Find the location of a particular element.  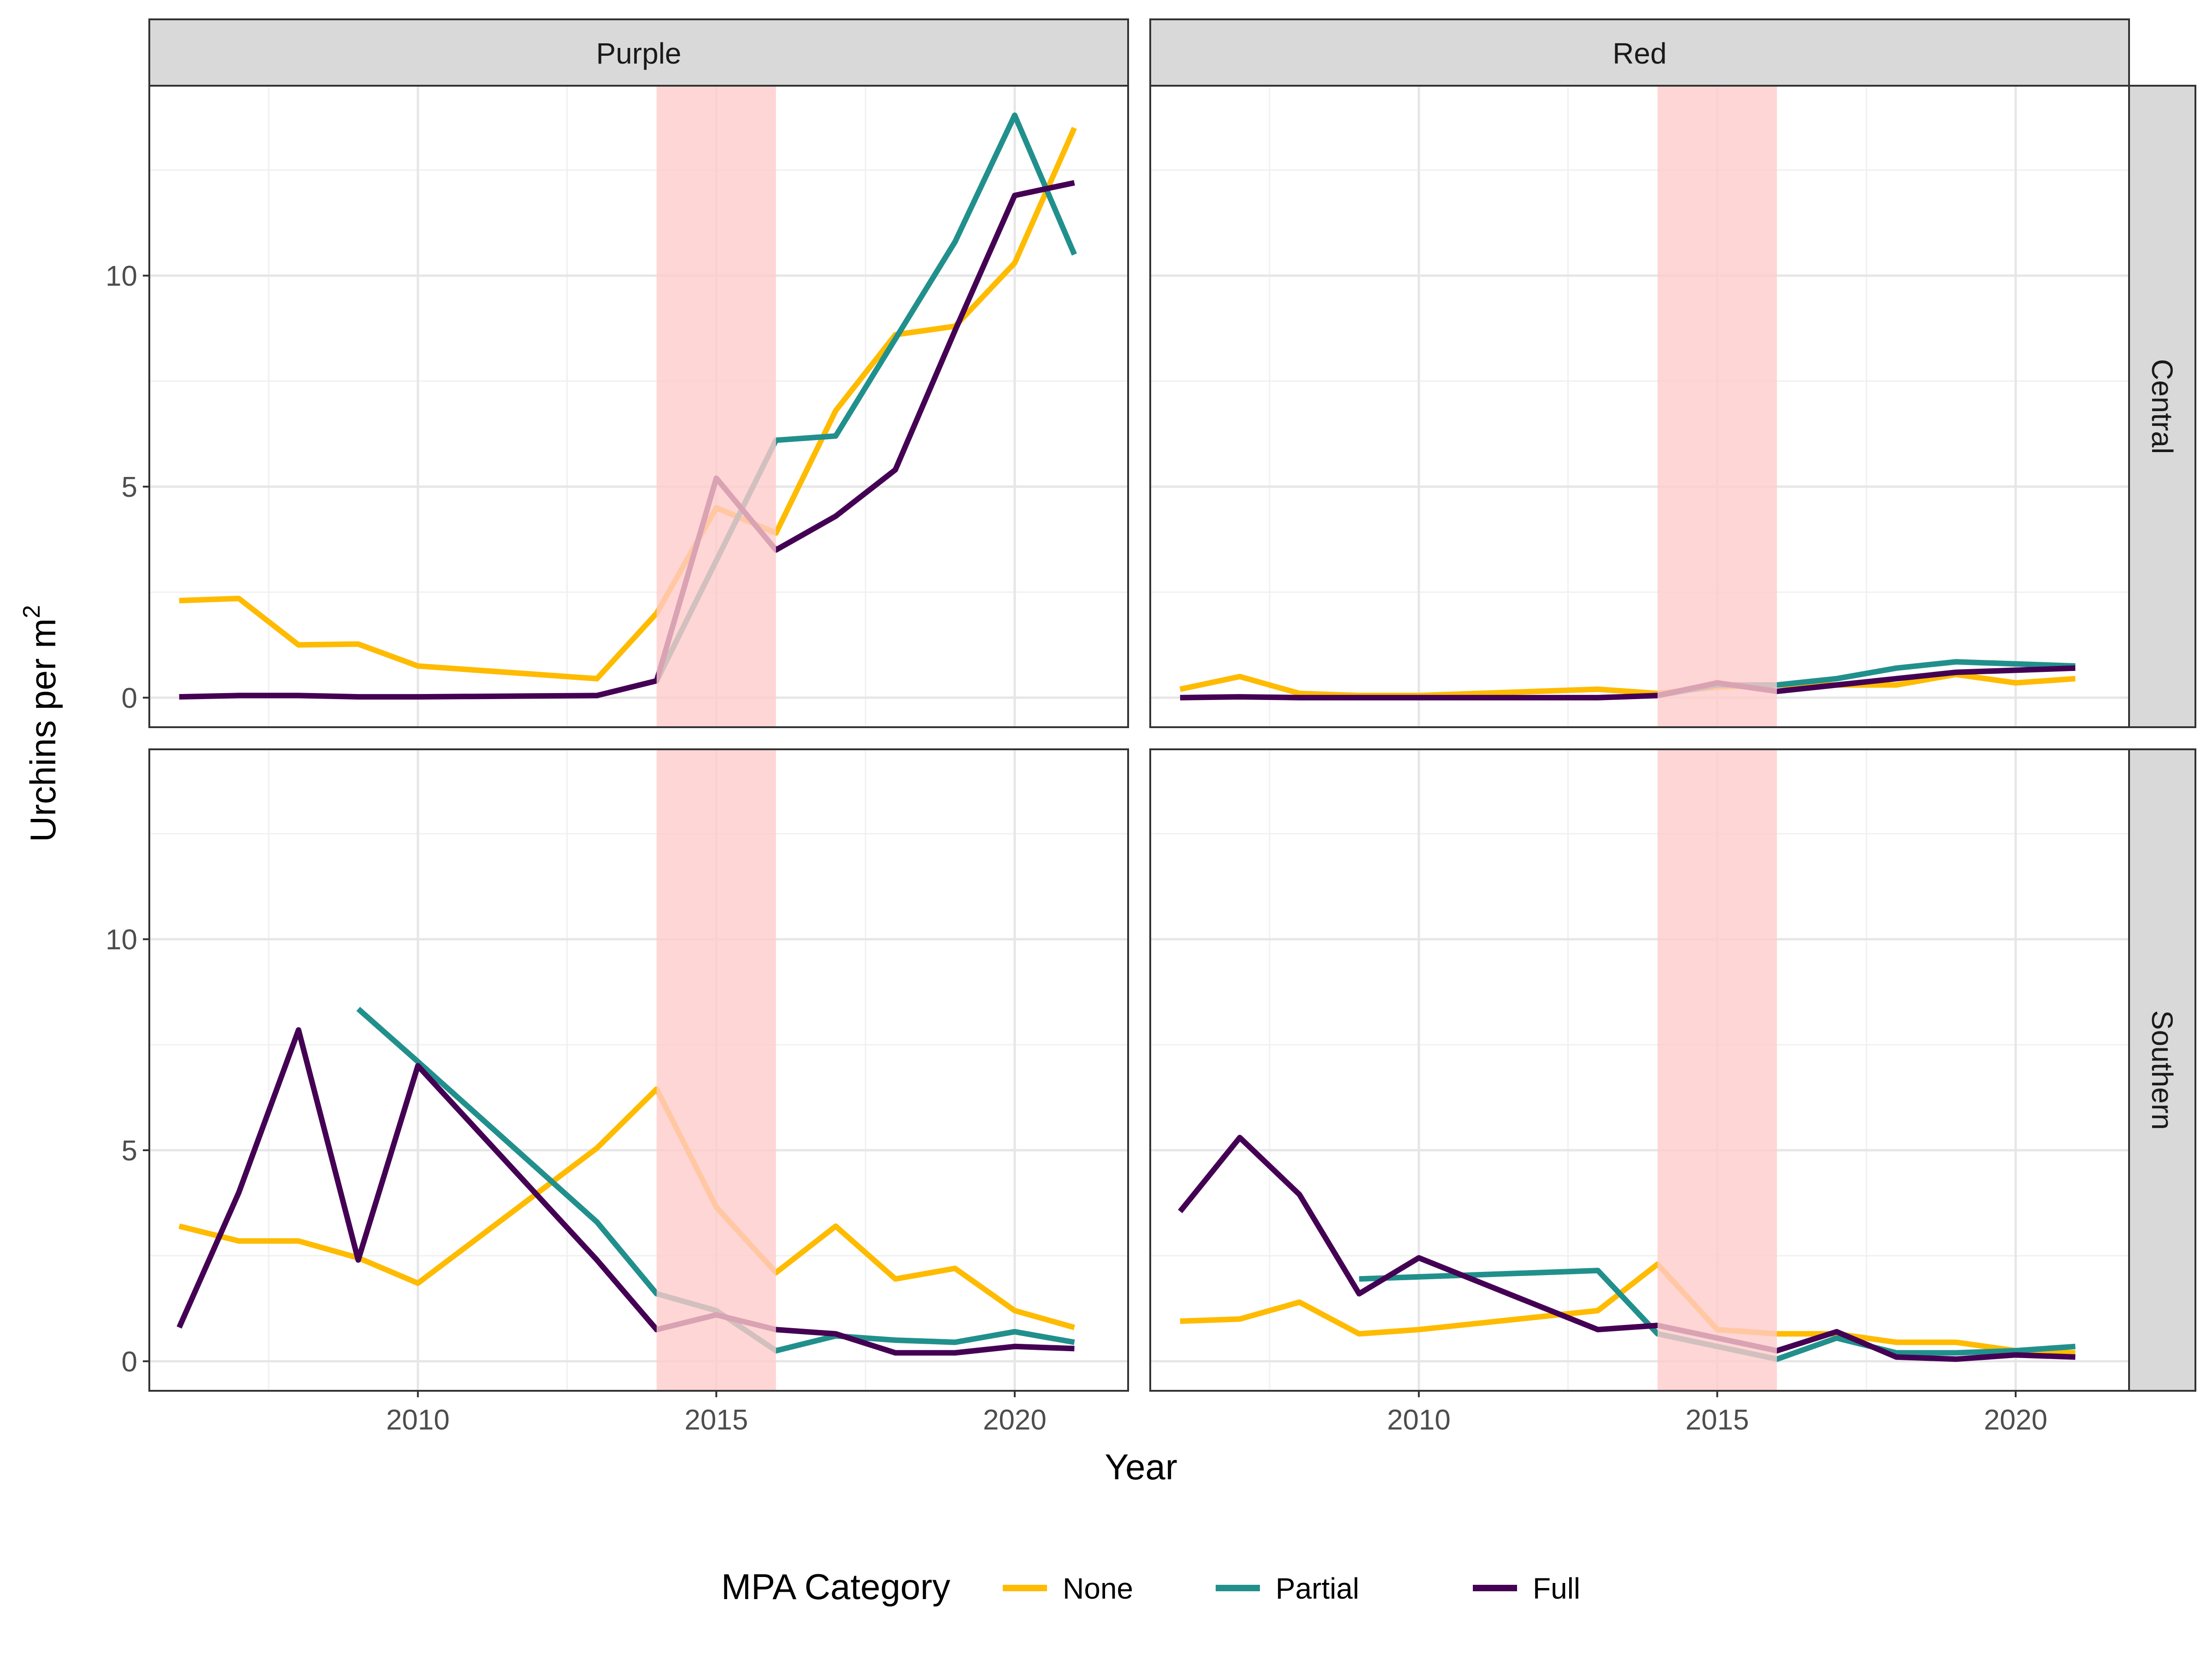

strip-label-red: Red is located at coordinates (1639, 53).